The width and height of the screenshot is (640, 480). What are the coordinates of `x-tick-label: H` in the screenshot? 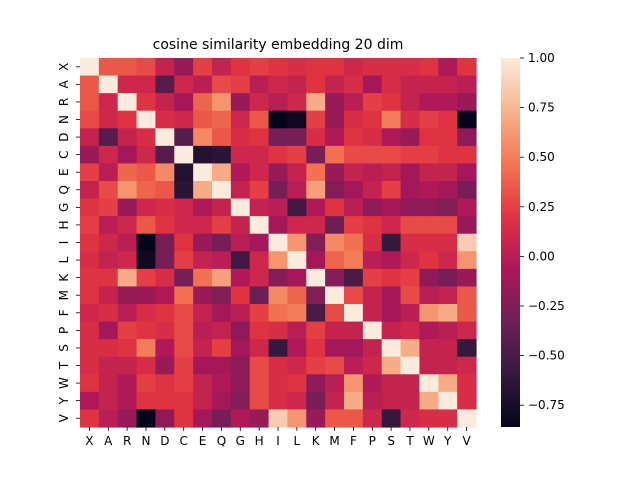 It's located at (259, 441).